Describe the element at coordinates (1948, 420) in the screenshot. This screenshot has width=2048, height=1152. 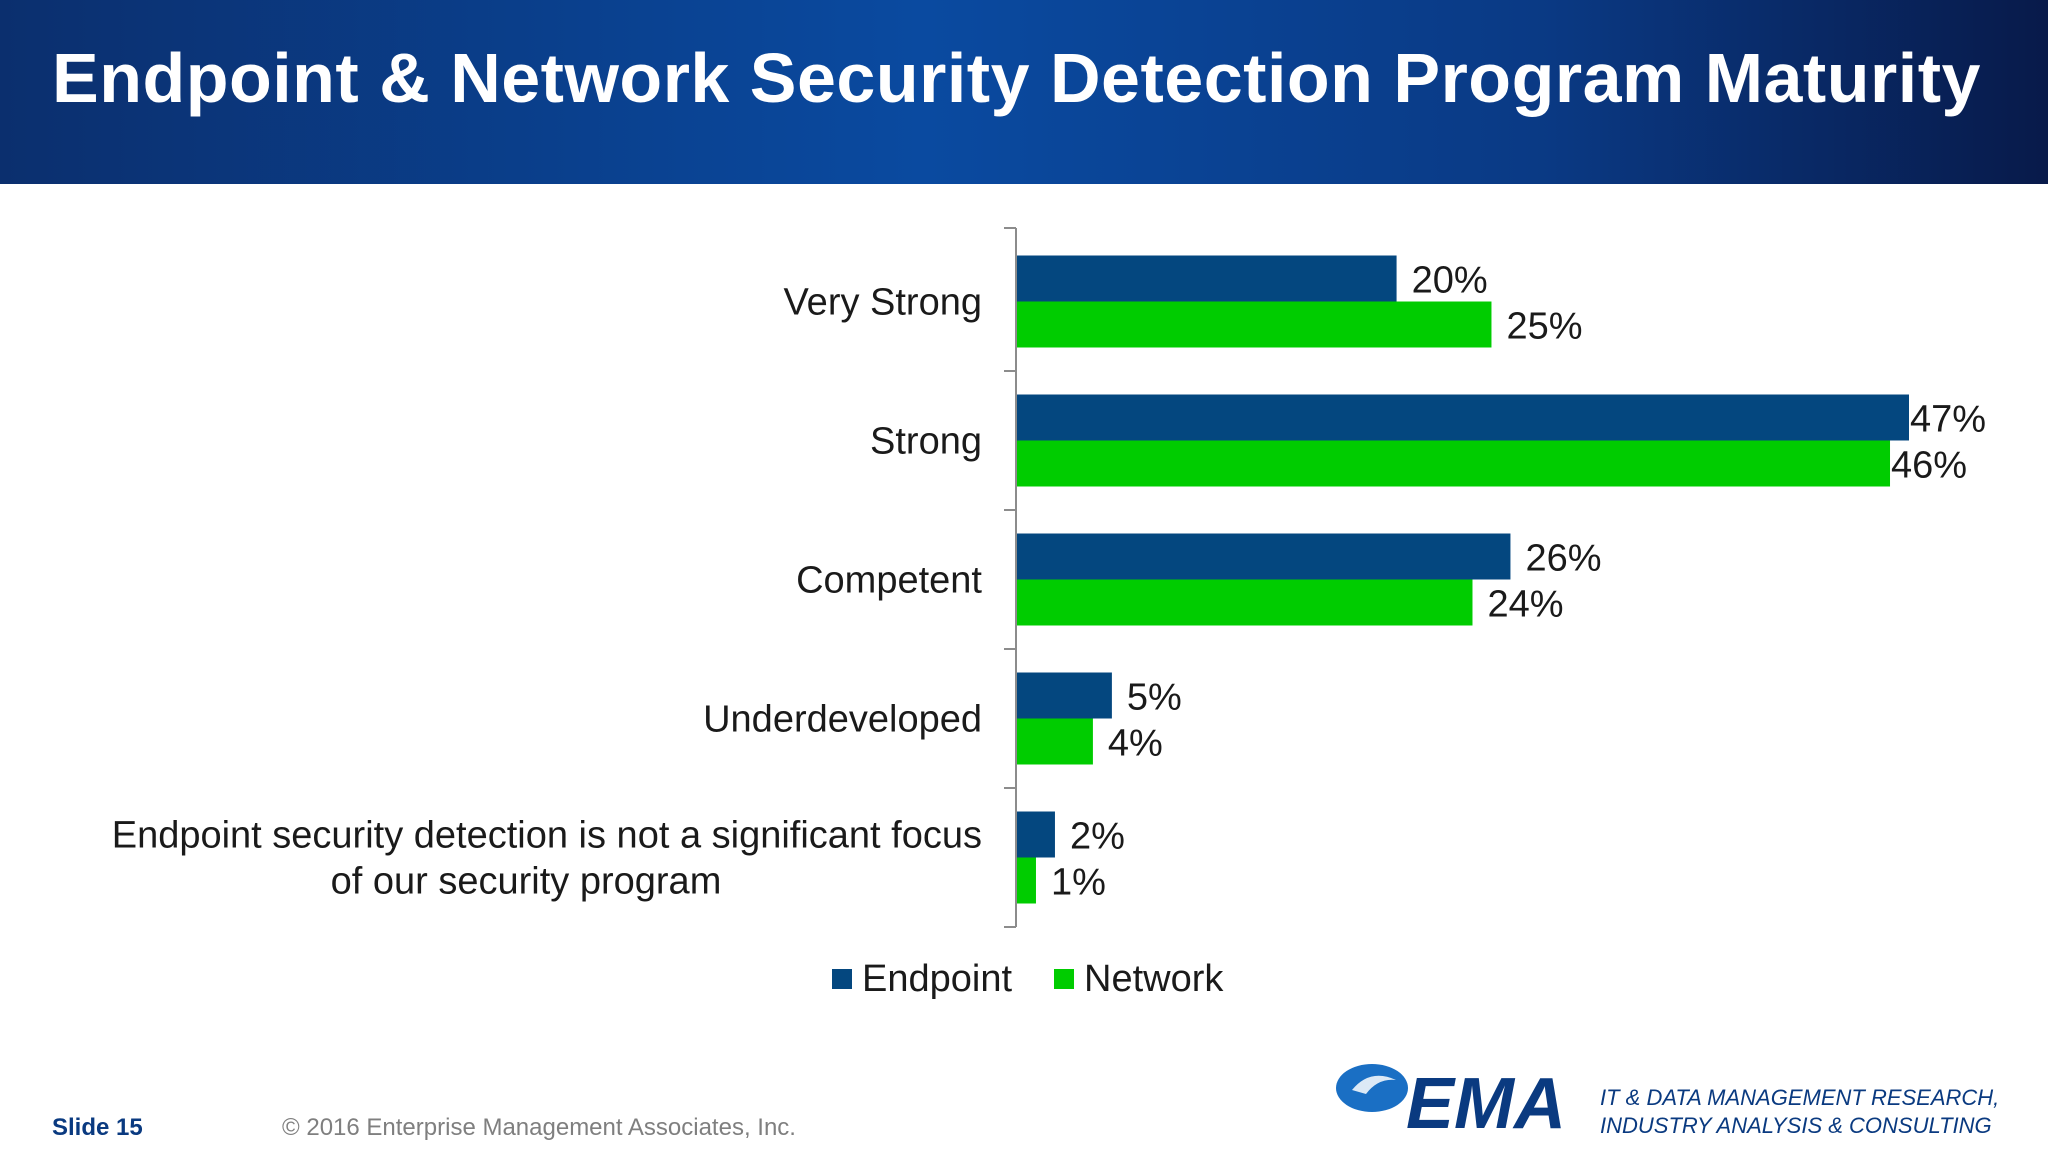
I see `endpoint-value-label: 47%` at that location.